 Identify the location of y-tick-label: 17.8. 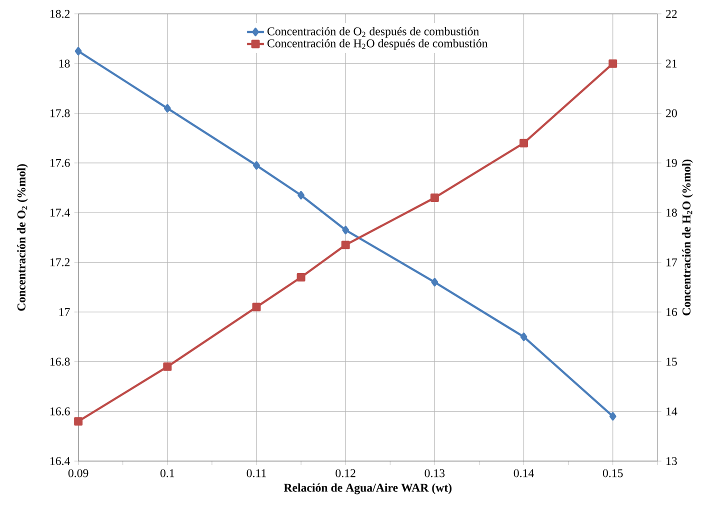
(60, 113).